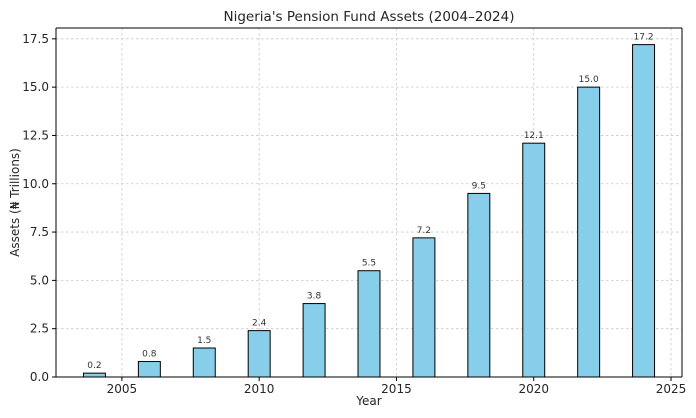 This screenshot has height=418, width=696. I want to click on bar-value-label: 3.8, so click(314, 297).